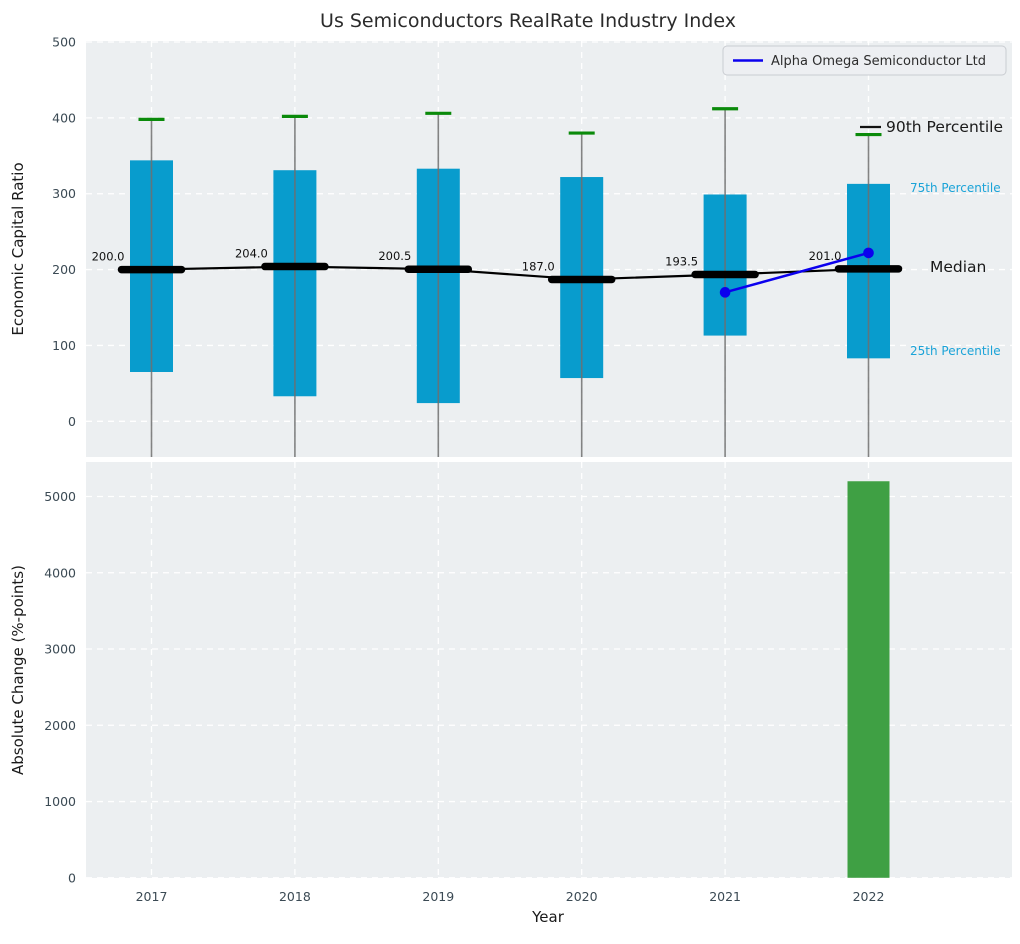  Describe the element at coordinates (64, 42) in the screenshot. I see `y-tick-label-top: 500` at that location.